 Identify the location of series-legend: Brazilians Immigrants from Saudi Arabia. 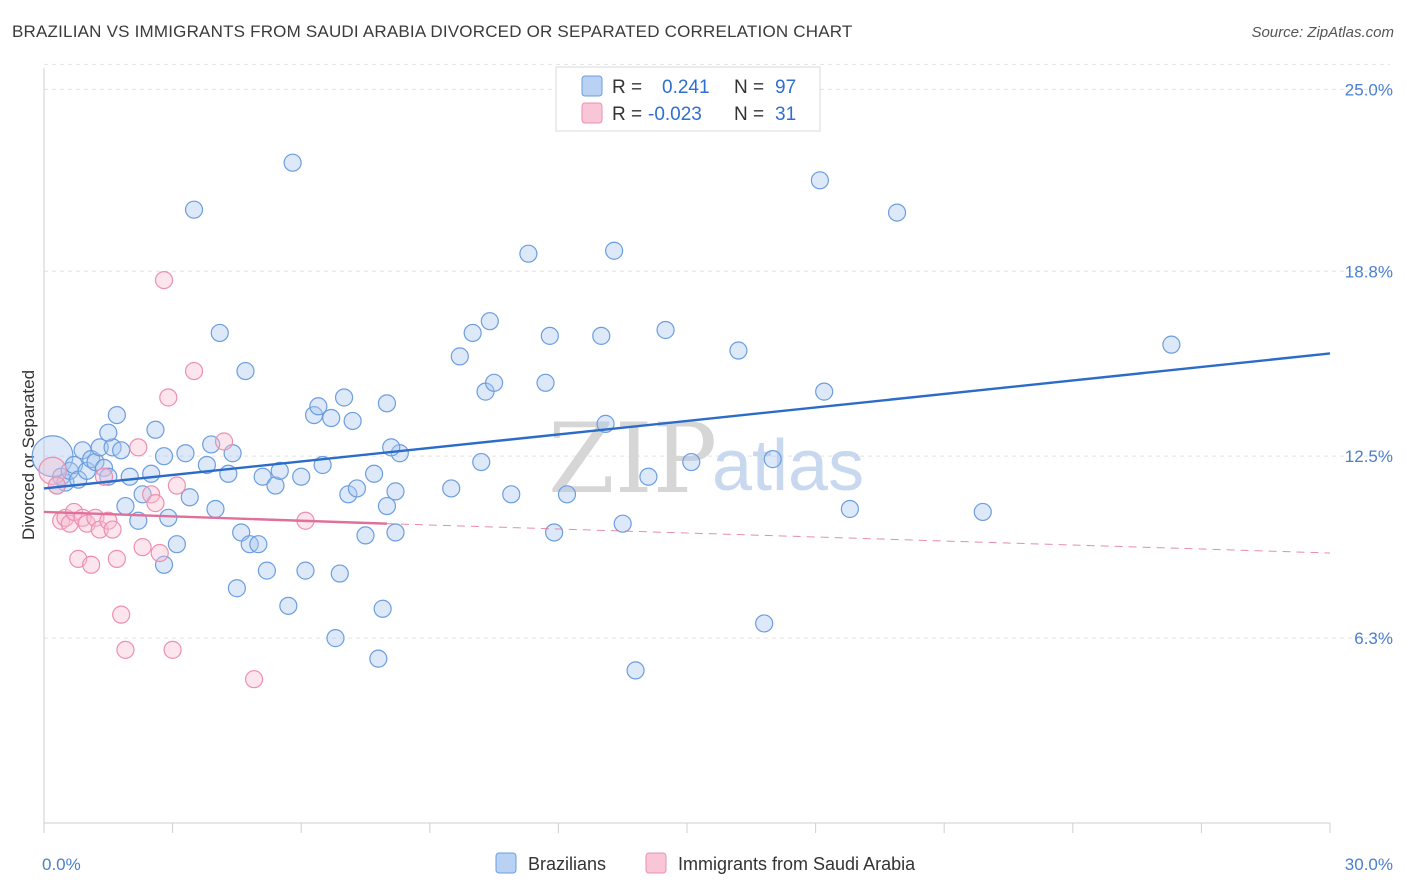
(705, 863).